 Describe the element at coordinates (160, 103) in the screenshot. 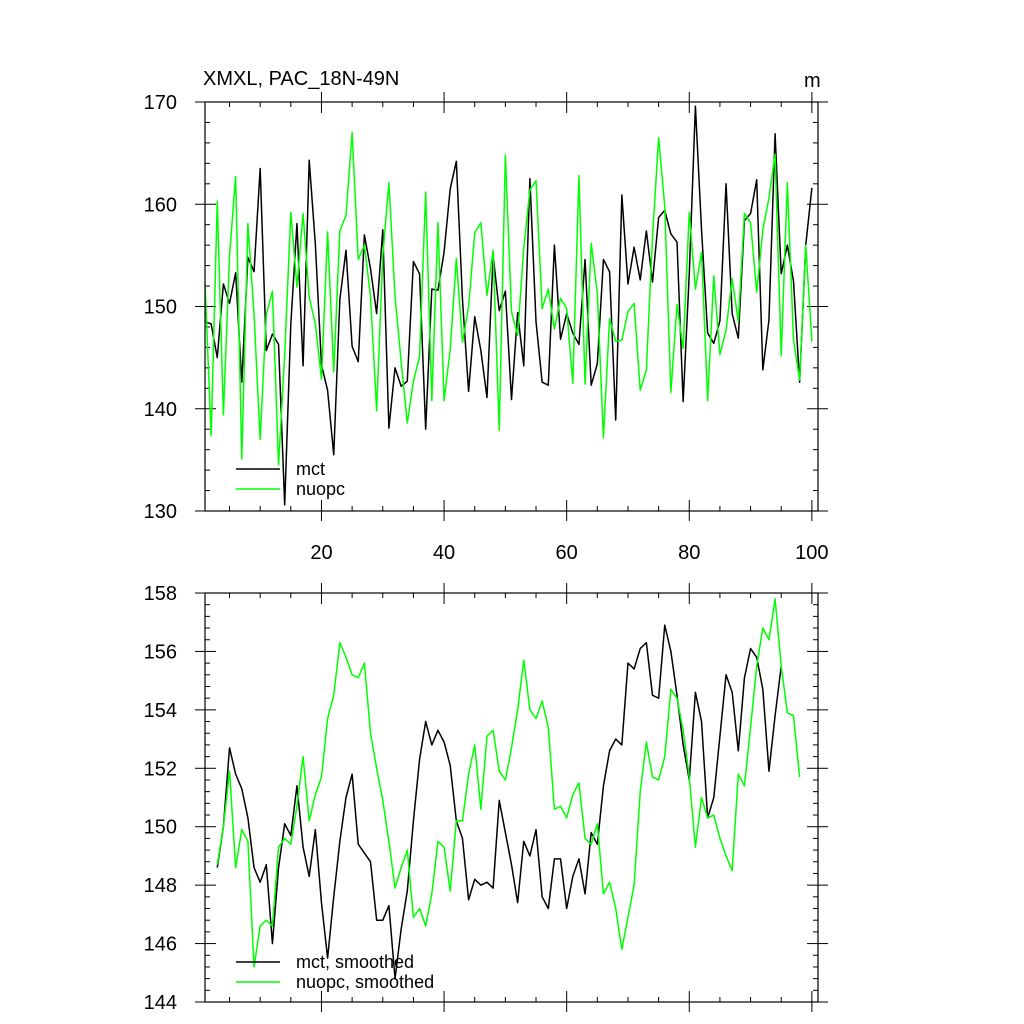

I see `top-y-tick-label-170: 170` at that location.